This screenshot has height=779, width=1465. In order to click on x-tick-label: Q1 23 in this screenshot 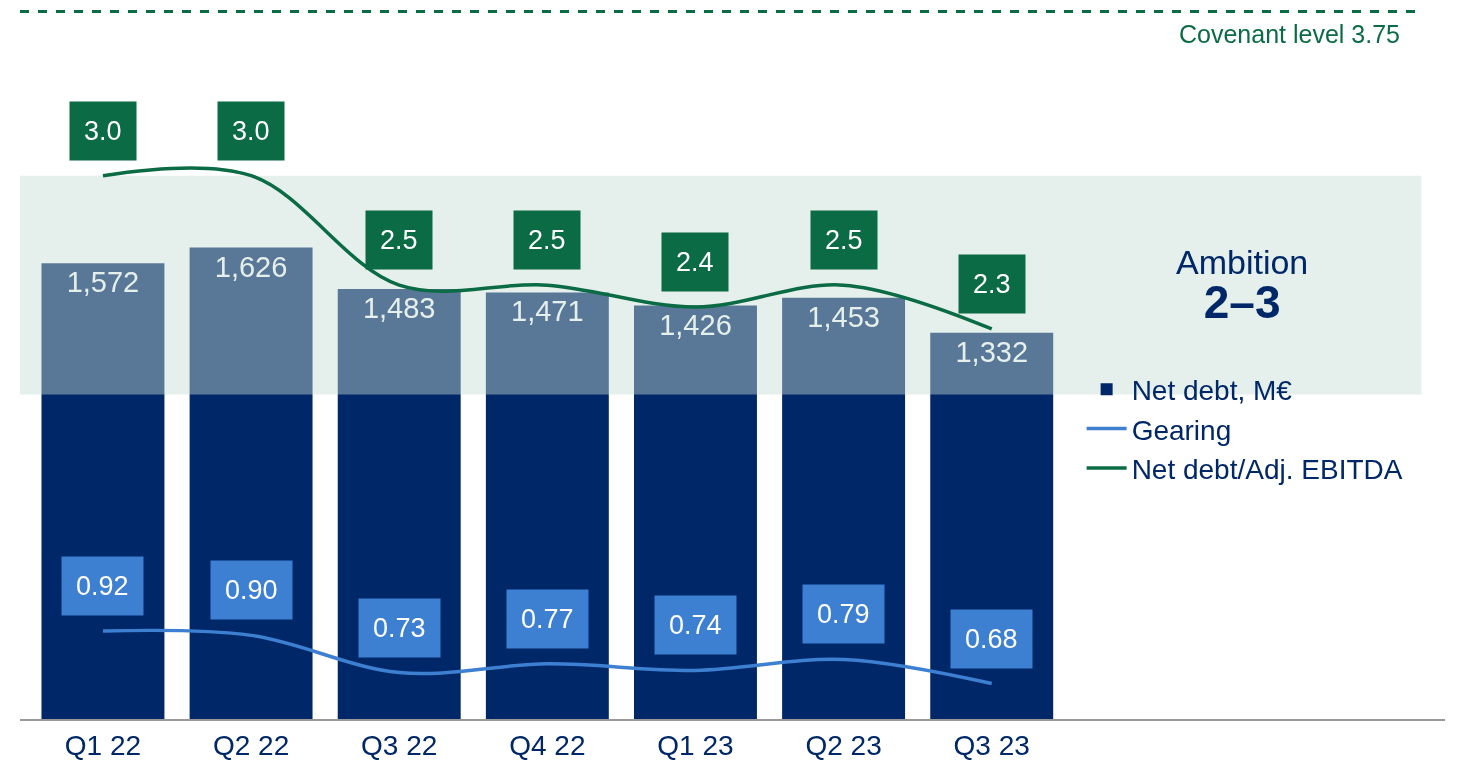, I will do `click(695, 745)`.